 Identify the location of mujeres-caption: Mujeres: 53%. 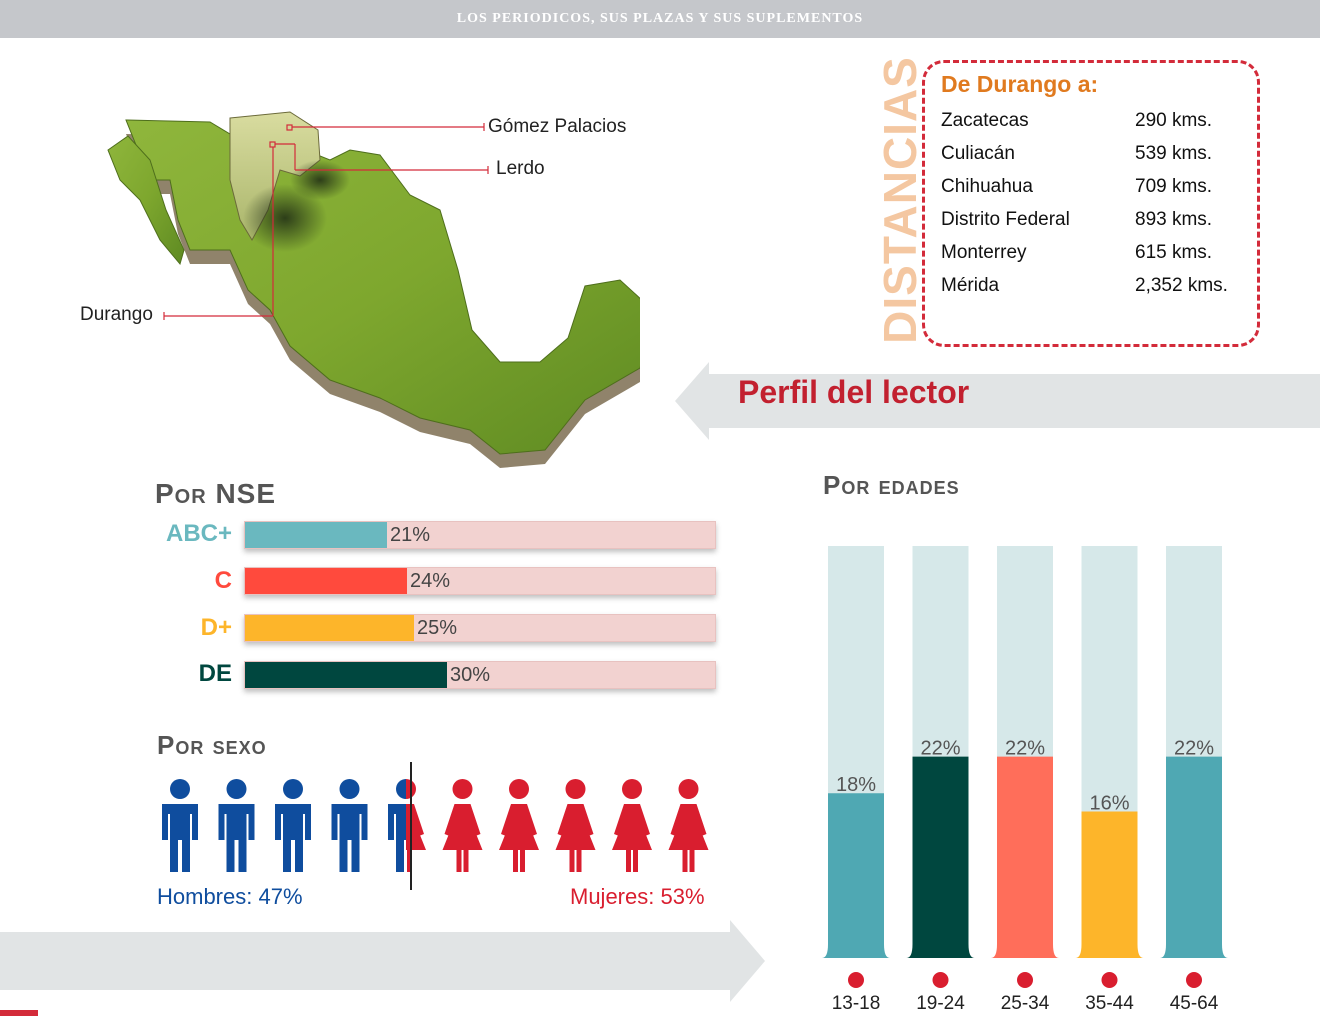
(637, 896).